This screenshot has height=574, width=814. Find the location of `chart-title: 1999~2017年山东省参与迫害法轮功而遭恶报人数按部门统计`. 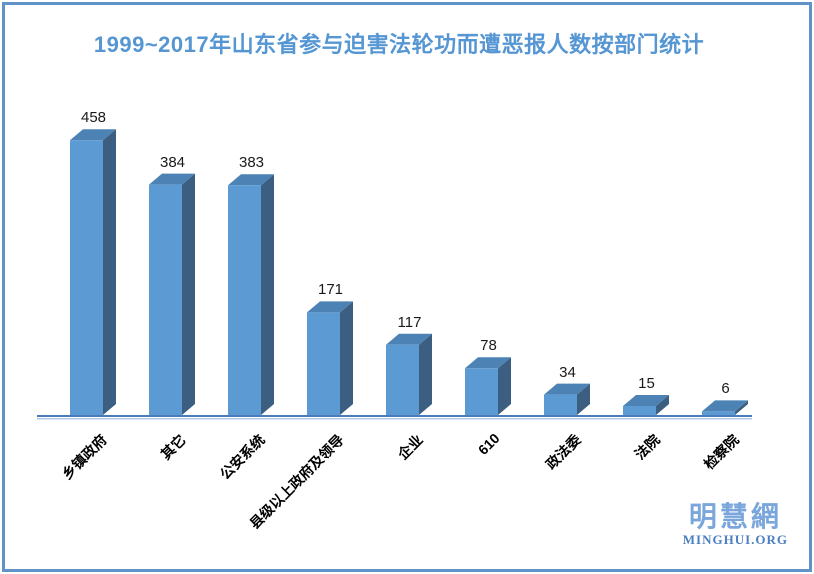

chart-title: 1999~2017年山东省参与迫害法轮功而遭恶报人数按部门统计 is located at coordinates (399, 44).